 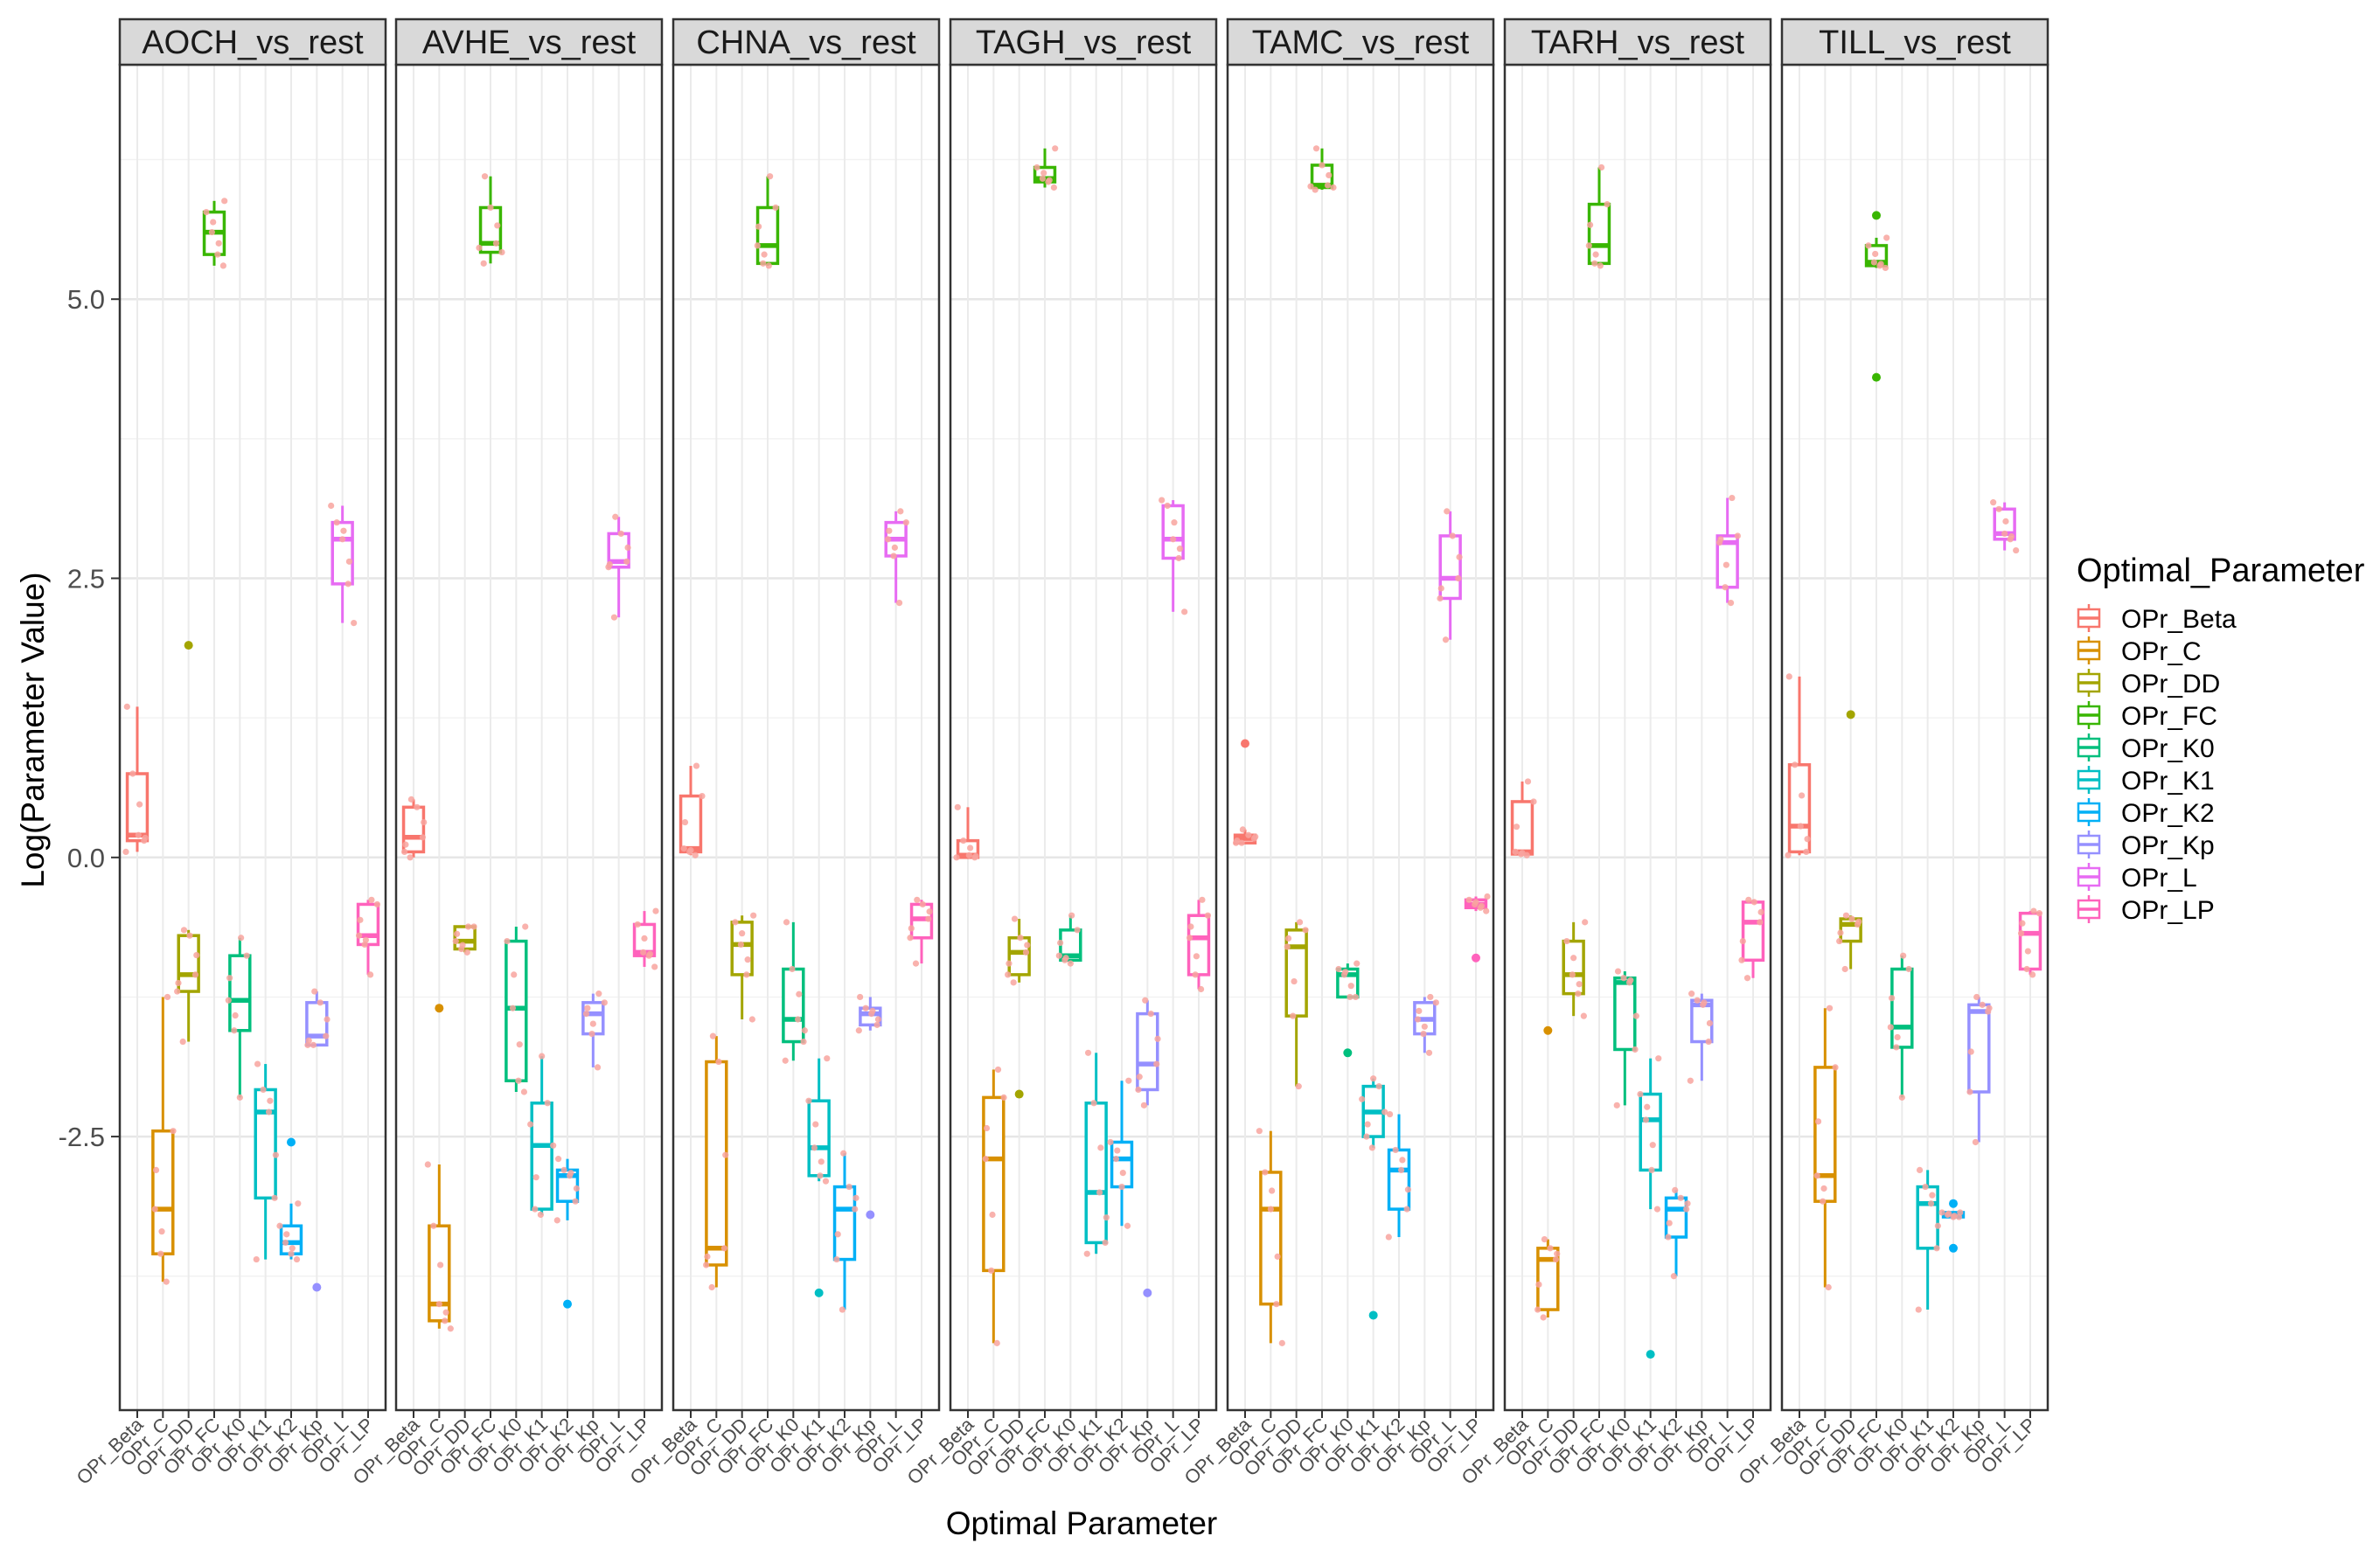 I want to click on strip-background, so click(x=806, y=41).